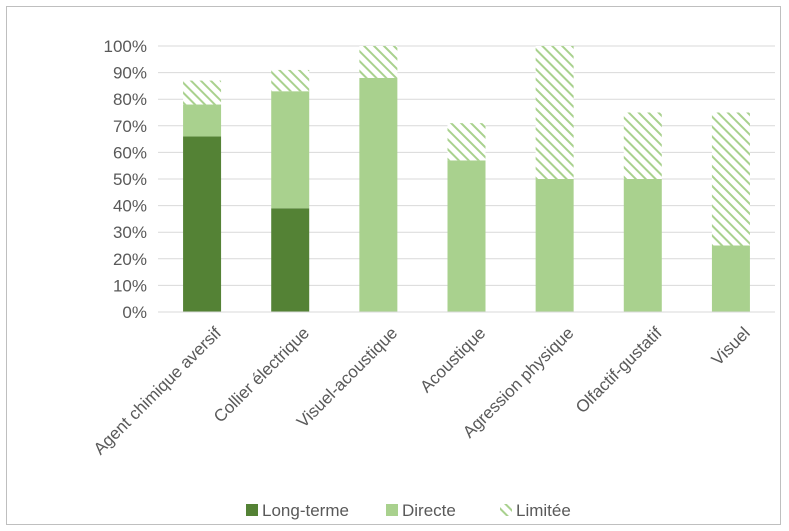  What do you see at coordinates (130, 152) in the screenshot?
I see `y-tick-label: 60%` at bounding box center [130, 152].